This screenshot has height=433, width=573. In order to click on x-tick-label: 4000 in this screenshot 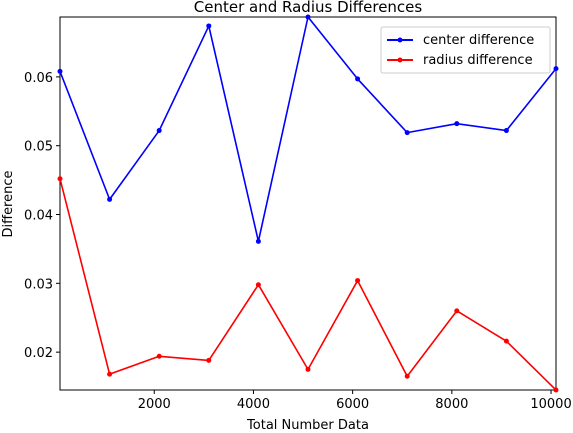, I will do `click(253, 404)`.